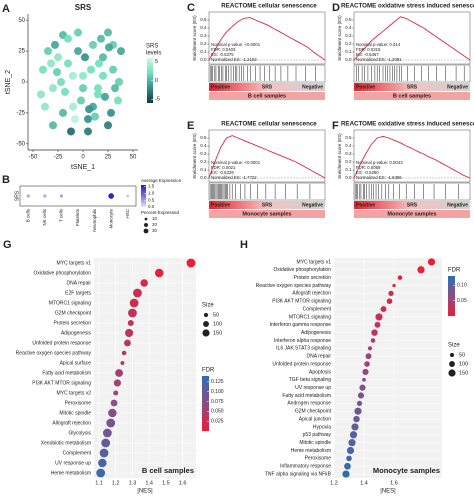 Image resolution: width=474 pixels, height=500 pixels. What do you see at coordinates (203, 51) in the screenshot?
I see `y-tick-label: 0.1` at bounding box center [203, 51].